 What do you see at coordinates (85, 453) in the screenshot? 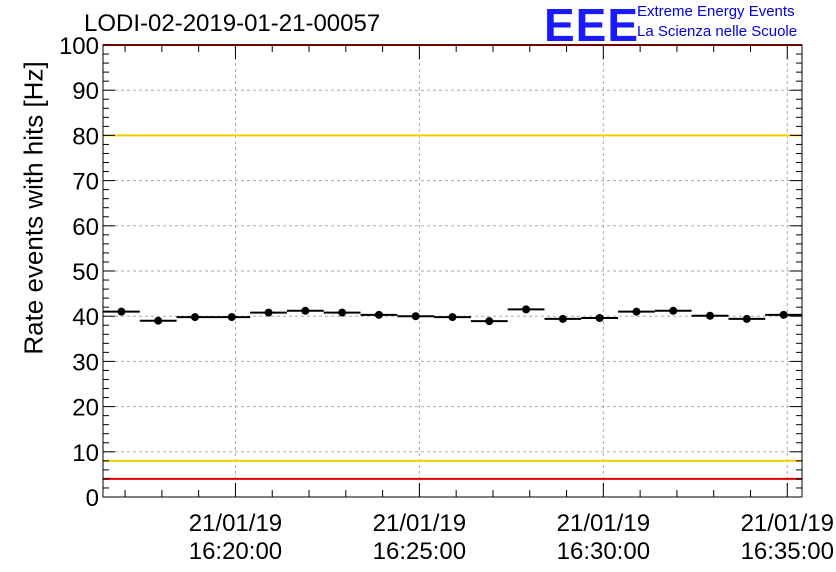
I see `y-tick-label: 10` at bounding box center [85, 453].